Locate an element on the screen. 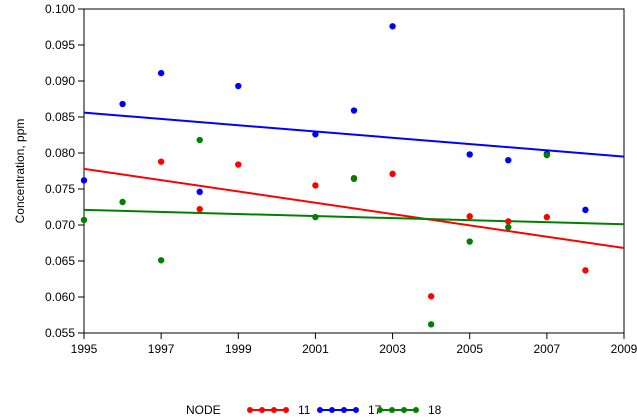 The image size is (637, 420). y-tick-label: 0.070 is located at coordinates (60, 225).